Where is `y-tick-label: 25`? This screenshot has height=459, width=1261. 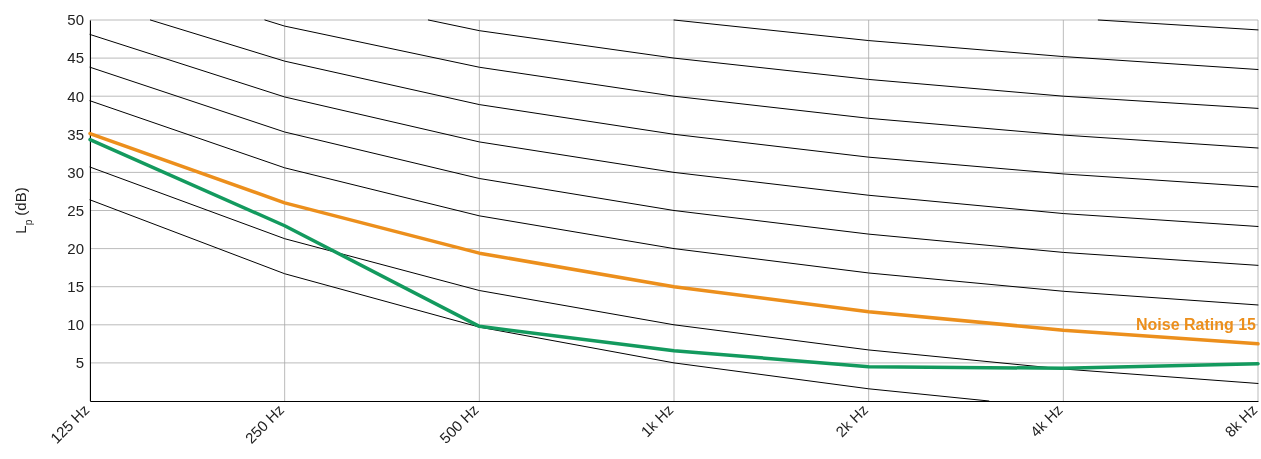
y-tick-label: 25 is located at coordinates (75, 210).